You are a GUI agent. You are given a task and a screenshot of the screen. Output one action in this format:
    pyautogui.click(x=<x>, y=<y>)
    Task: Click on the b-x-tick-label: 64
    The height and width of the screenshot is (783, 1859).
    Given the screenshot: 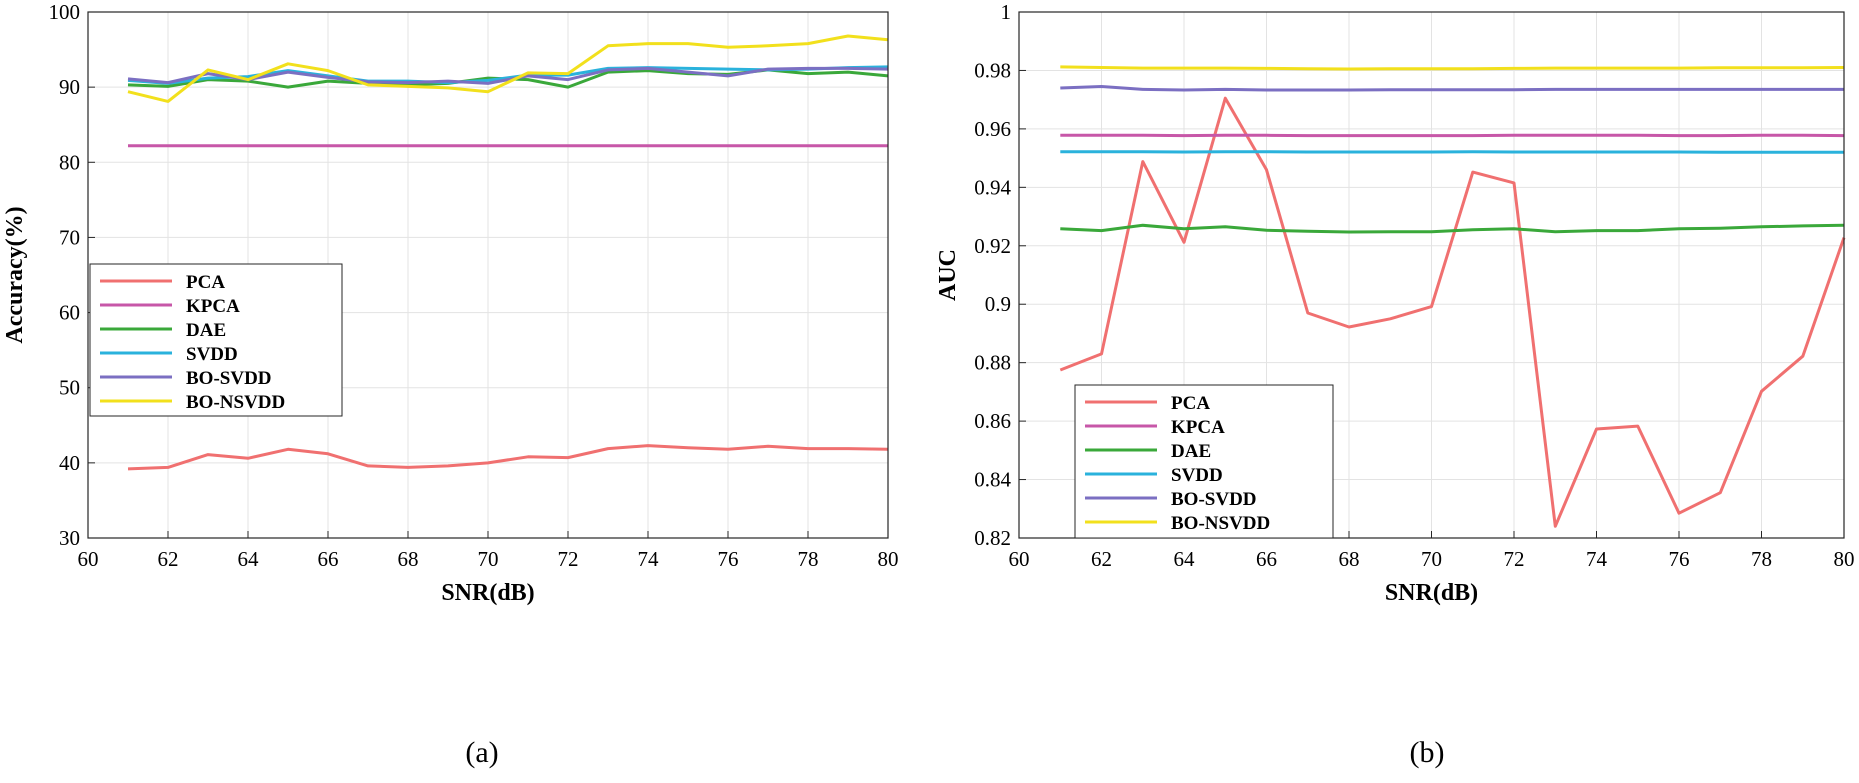 What is the action you would take?
    pyautogui.click(x=1185, y=559)
    